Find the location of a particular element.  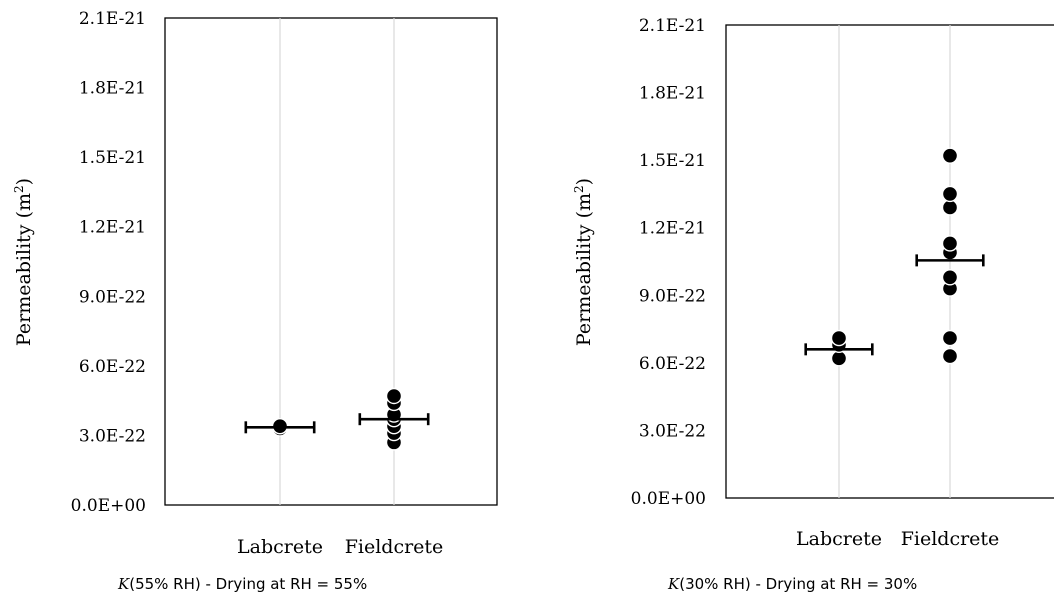

chart-caption: K(55% RH) - Drying at RH = 55% is located at coordinates (242, 584).